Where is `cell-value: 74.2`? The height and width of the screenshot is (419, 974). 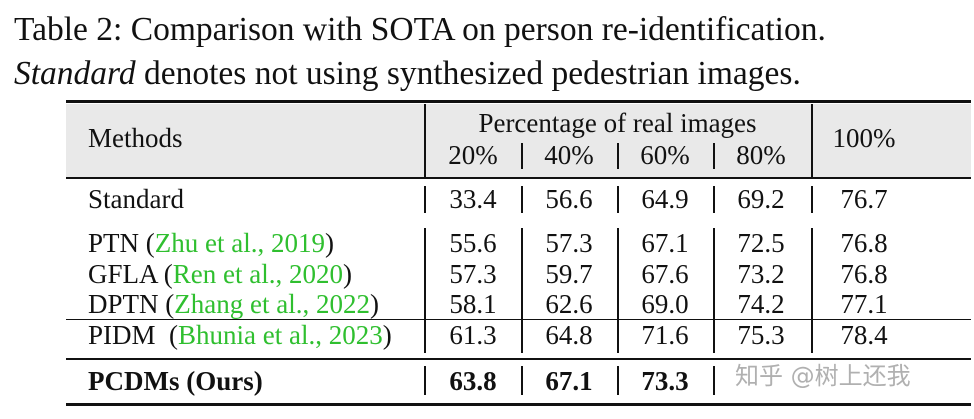 cell-value: 74.2 is located at coordinates (761, 304).